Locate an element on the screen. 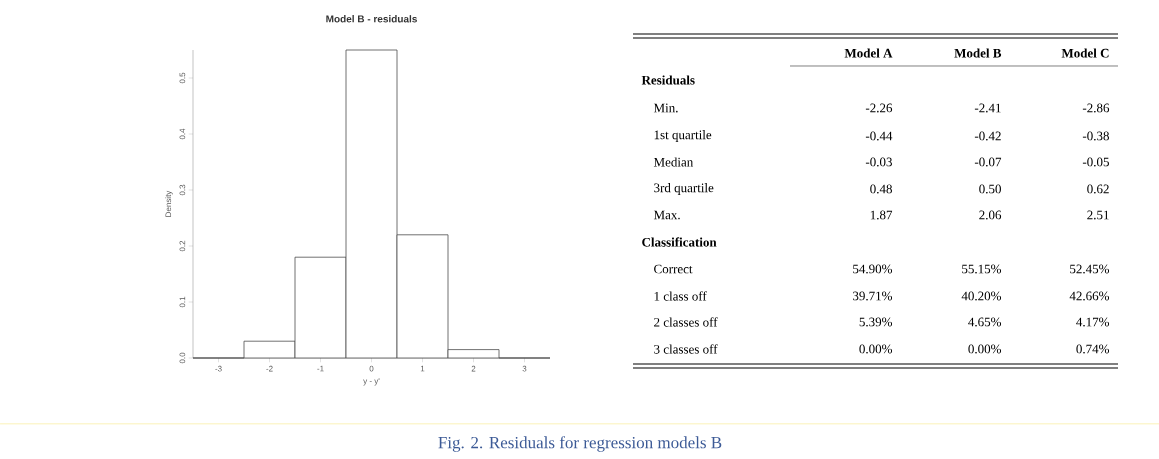 The width and height of the screenshot is (1159, 459). text: 52.45% is located at coordinates (1090, 269).